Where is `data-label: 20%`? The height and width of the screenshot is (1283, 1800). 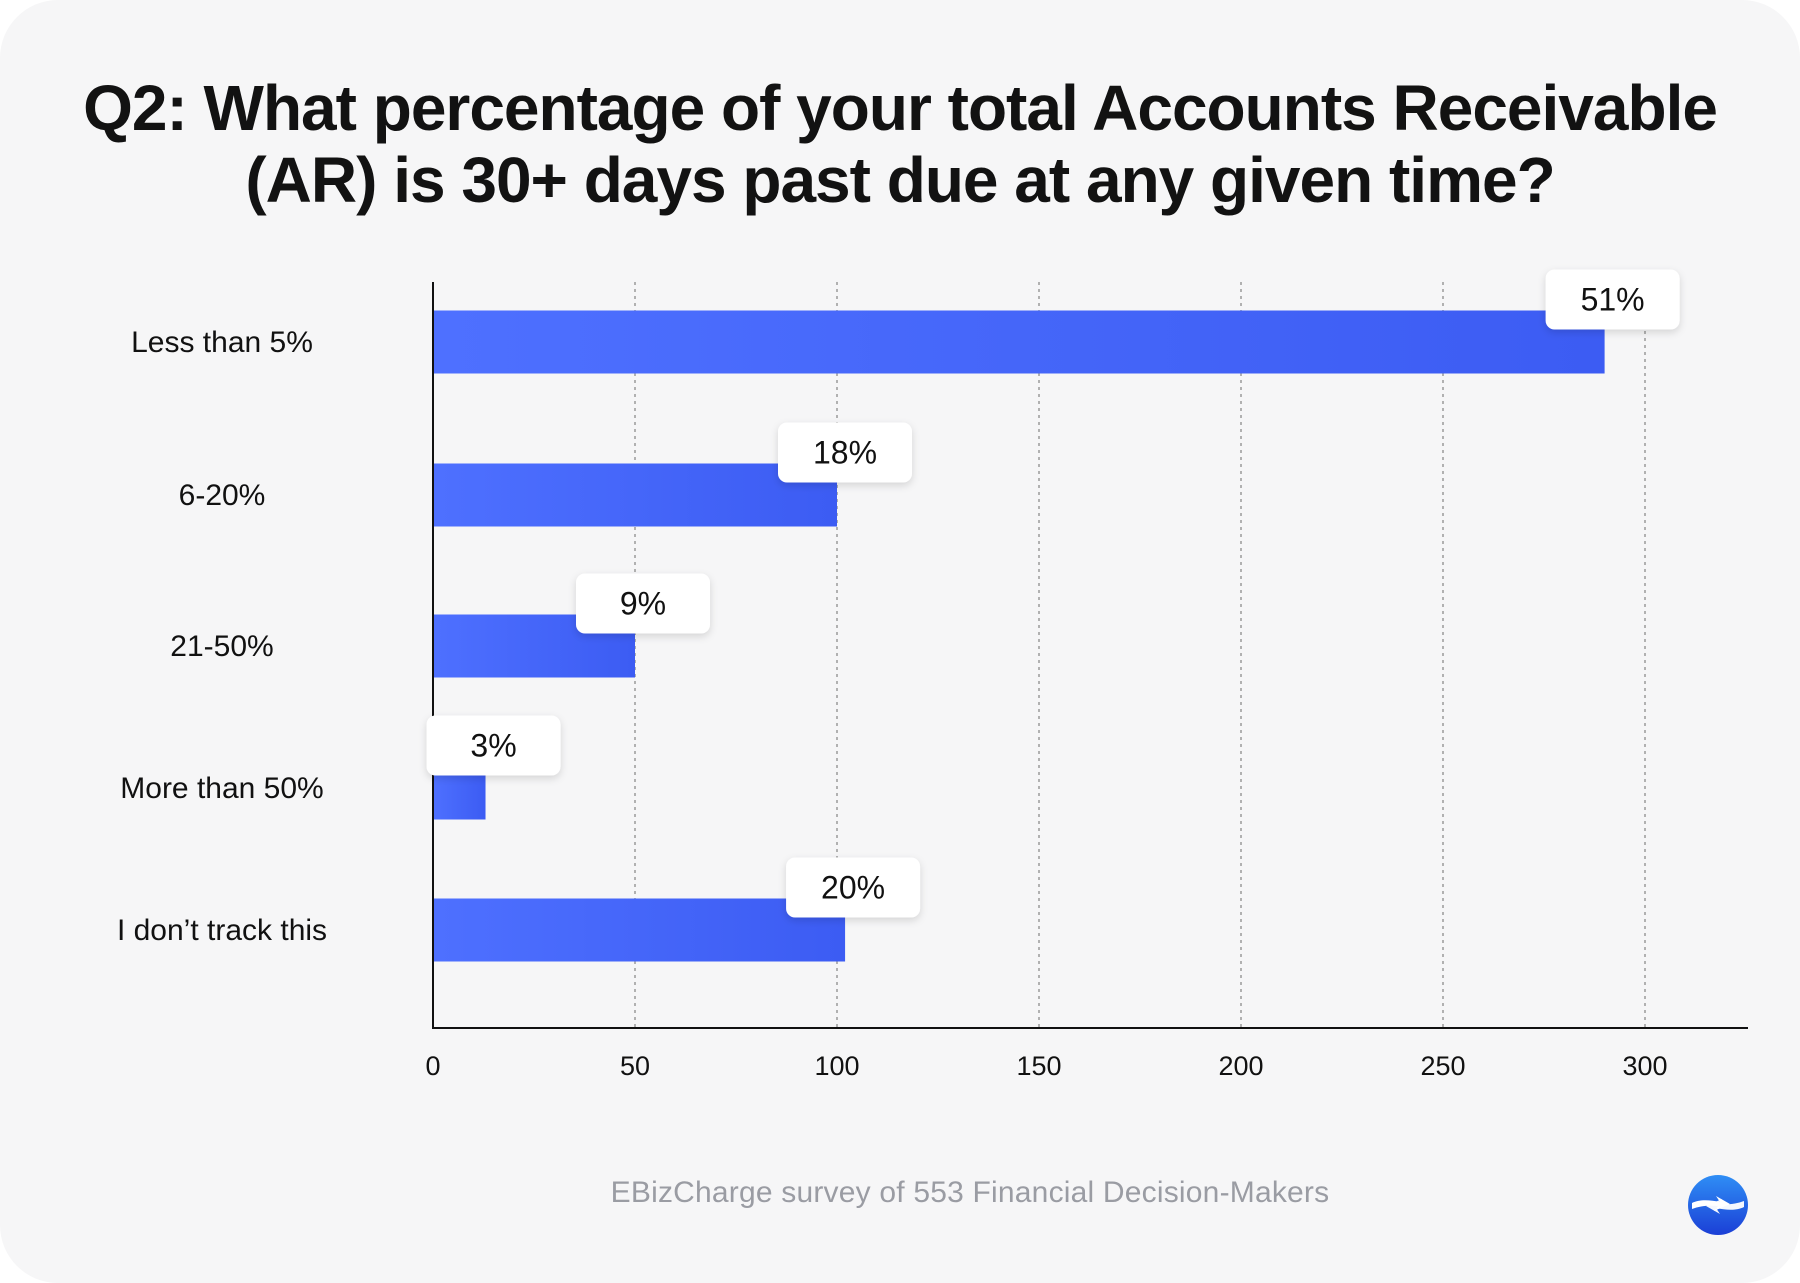
data-label: 20% is located at coordinates (853, 888).